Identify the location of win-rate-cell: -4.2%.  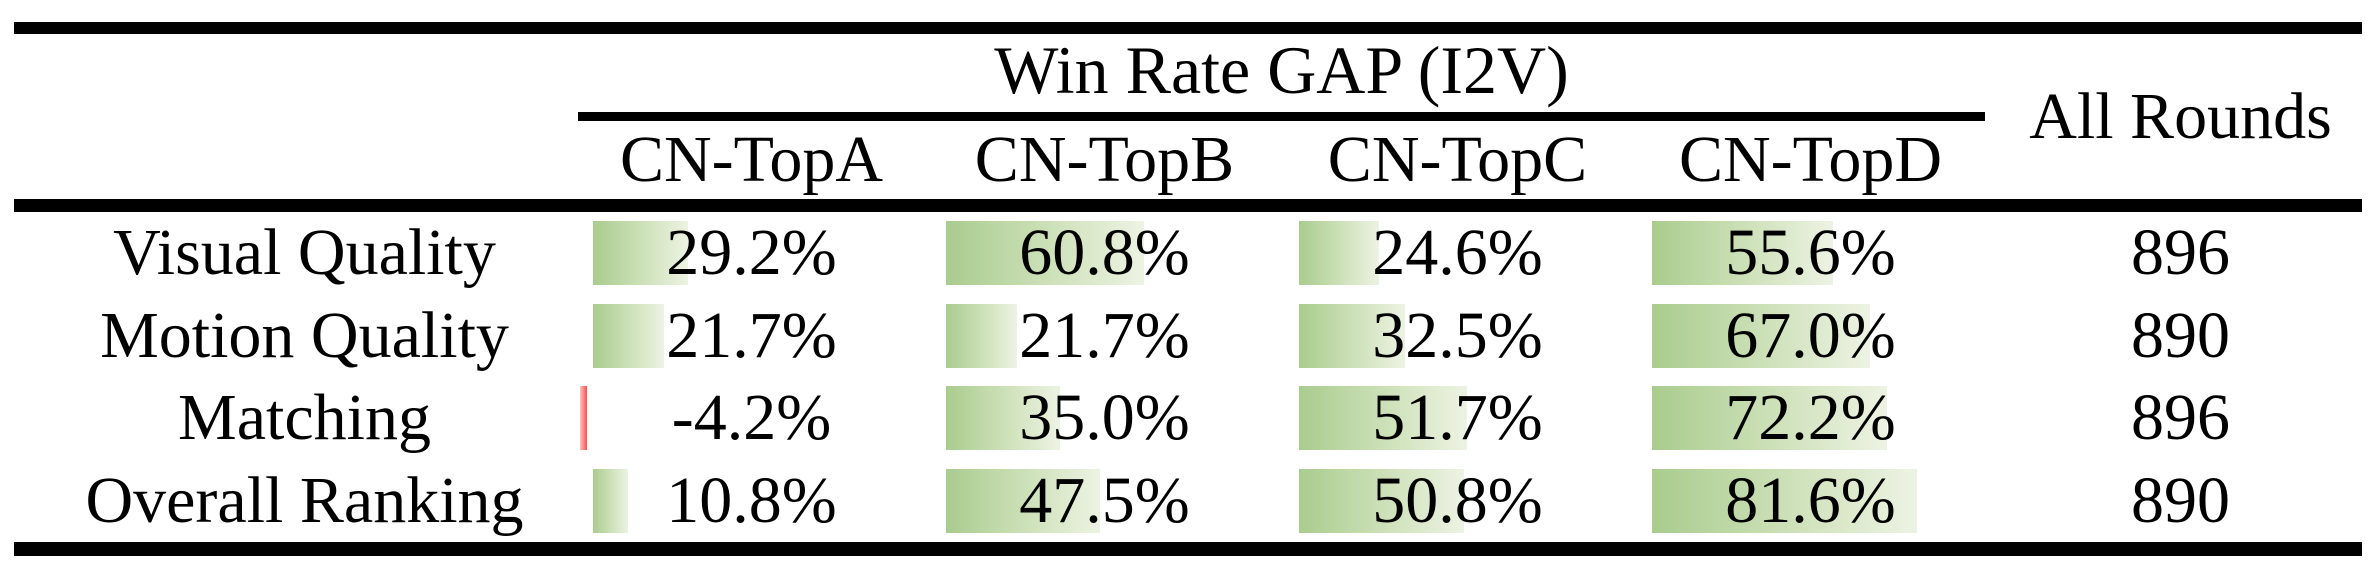
(751, 418).